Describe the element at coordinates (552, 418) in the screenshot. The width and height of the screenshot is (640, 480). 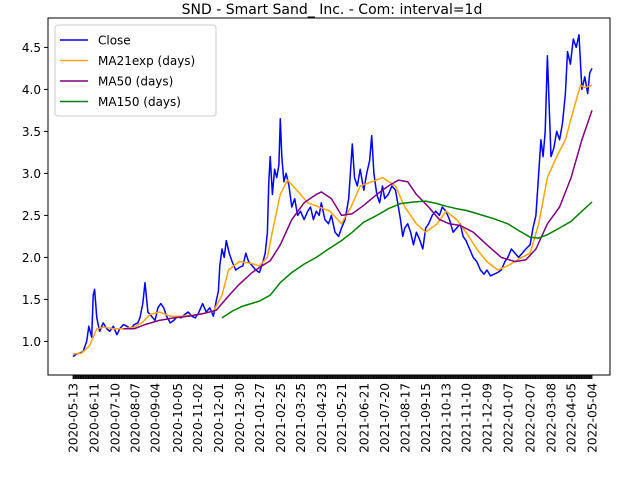
I see `x-tick-label-23: 2022-03-08` at that location.